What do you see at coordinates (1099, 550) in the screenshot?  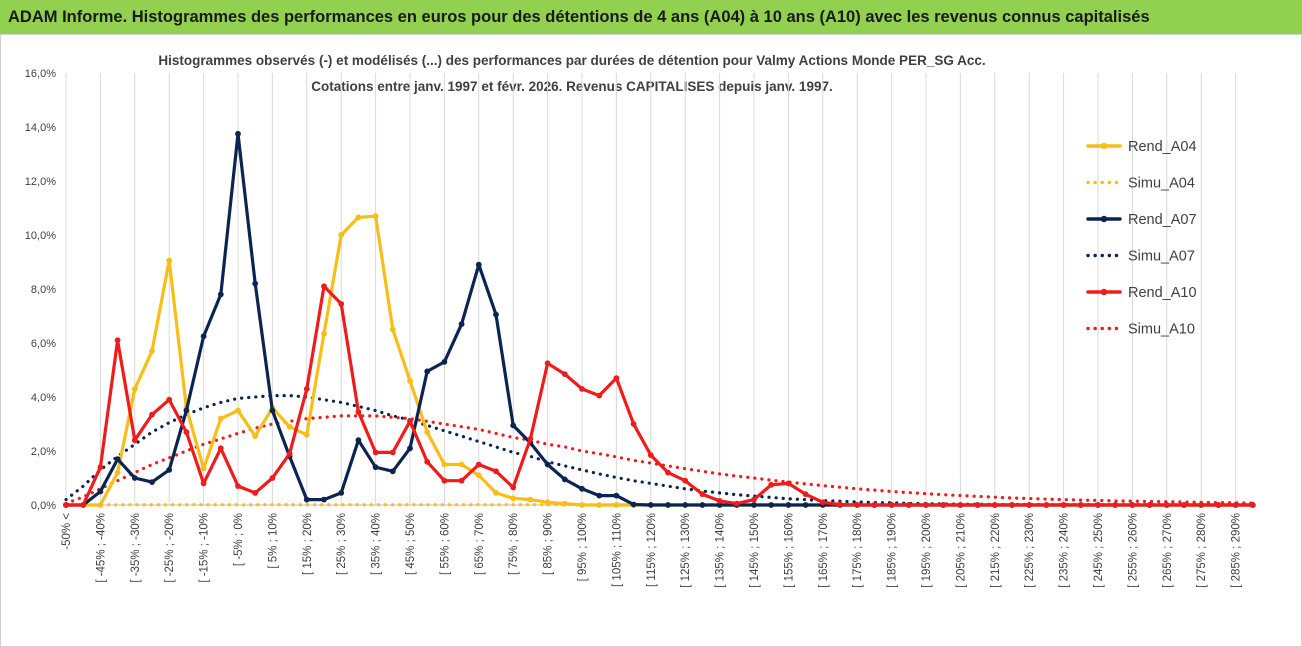 I see `x-tick-label: [ 245% ; 250%` at bounding box center [1099, 550].